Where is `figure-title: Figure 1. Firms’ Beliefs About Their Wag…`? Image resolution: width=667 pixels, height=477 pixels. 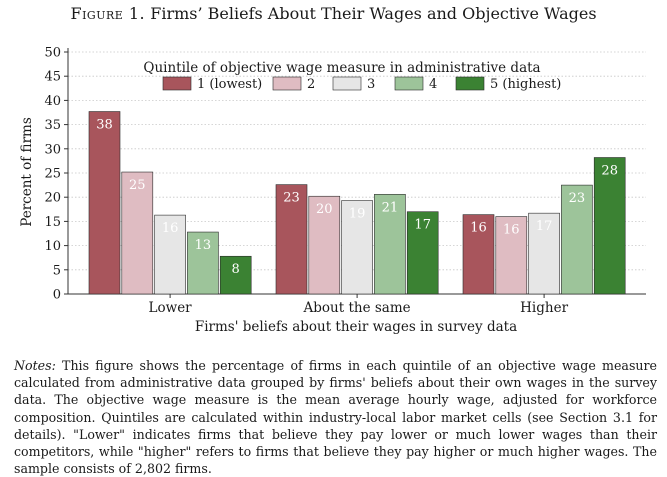
figure-title: Figure 1. Firms’ Beliefs About Their Wag… is located at coordinates (333, 13).